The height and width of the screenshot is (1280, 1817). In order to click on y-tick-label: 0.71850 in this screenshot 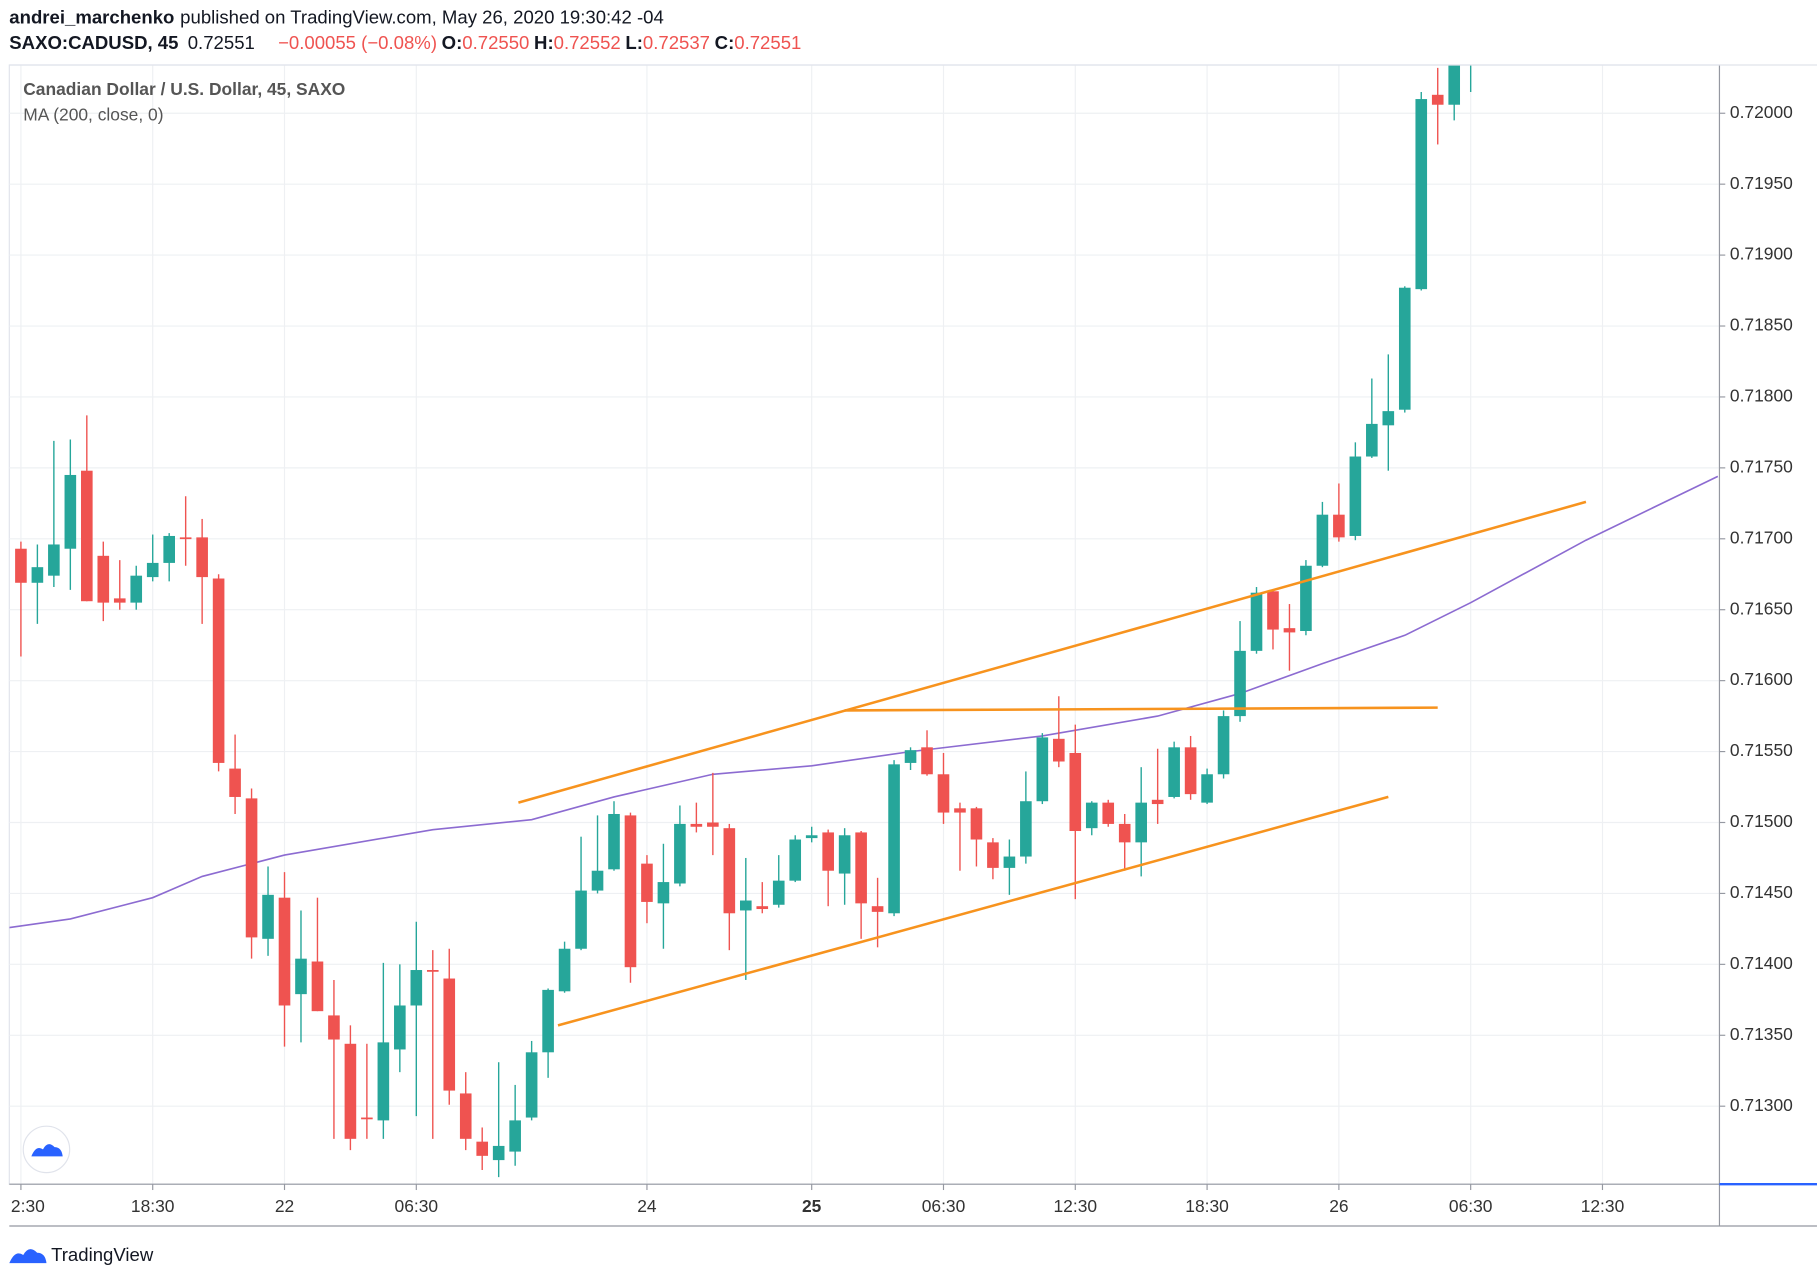, I will do `click(1761, 325)`.